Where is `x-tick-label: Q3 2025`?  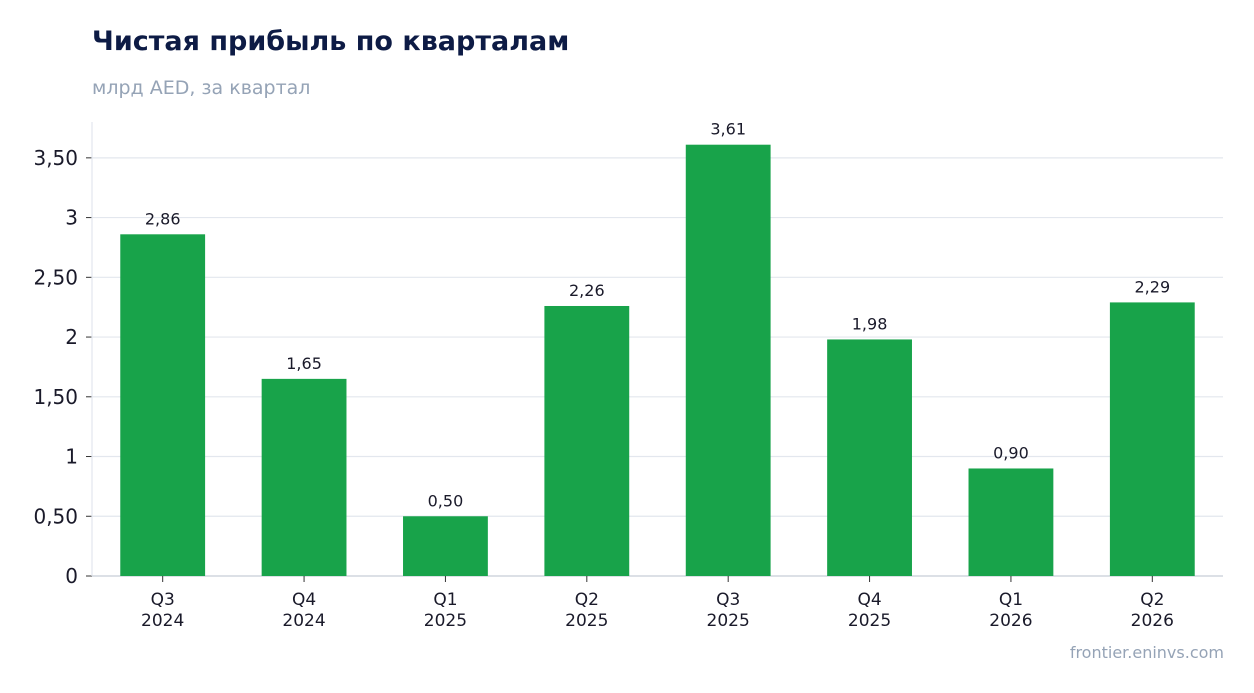 x-tick-label: Q3 2025 is located at coordinates (728, 610).